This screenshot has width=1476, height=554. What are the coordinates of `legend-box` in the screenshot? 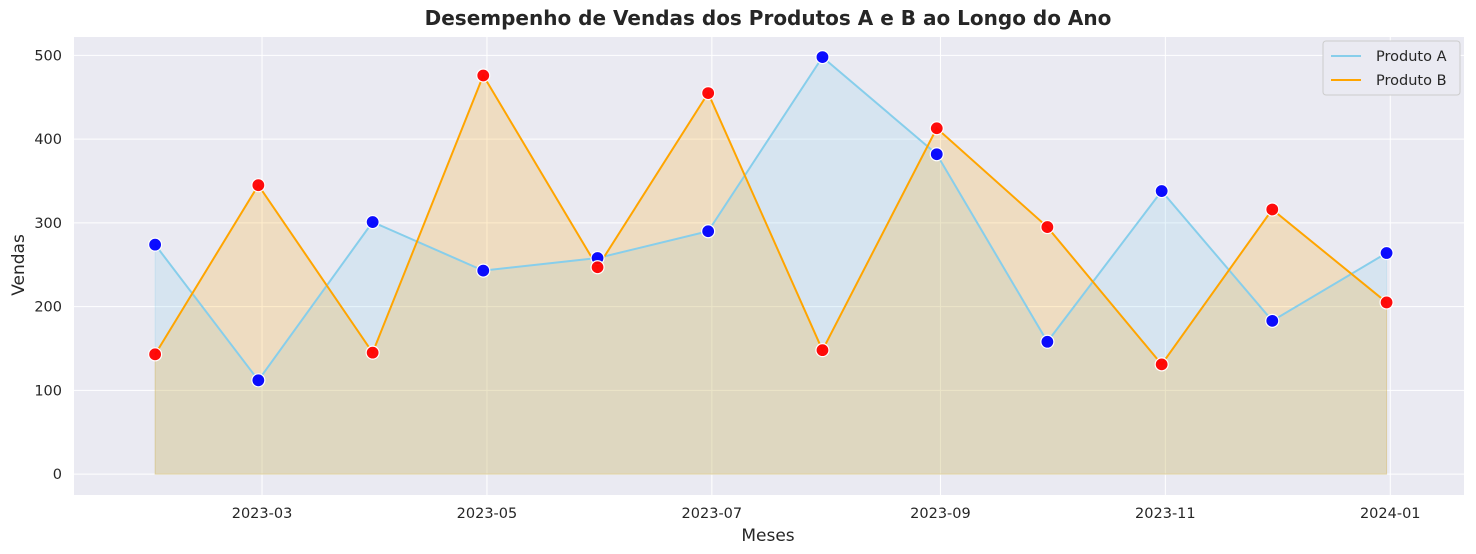 It's located at (1391, 68).